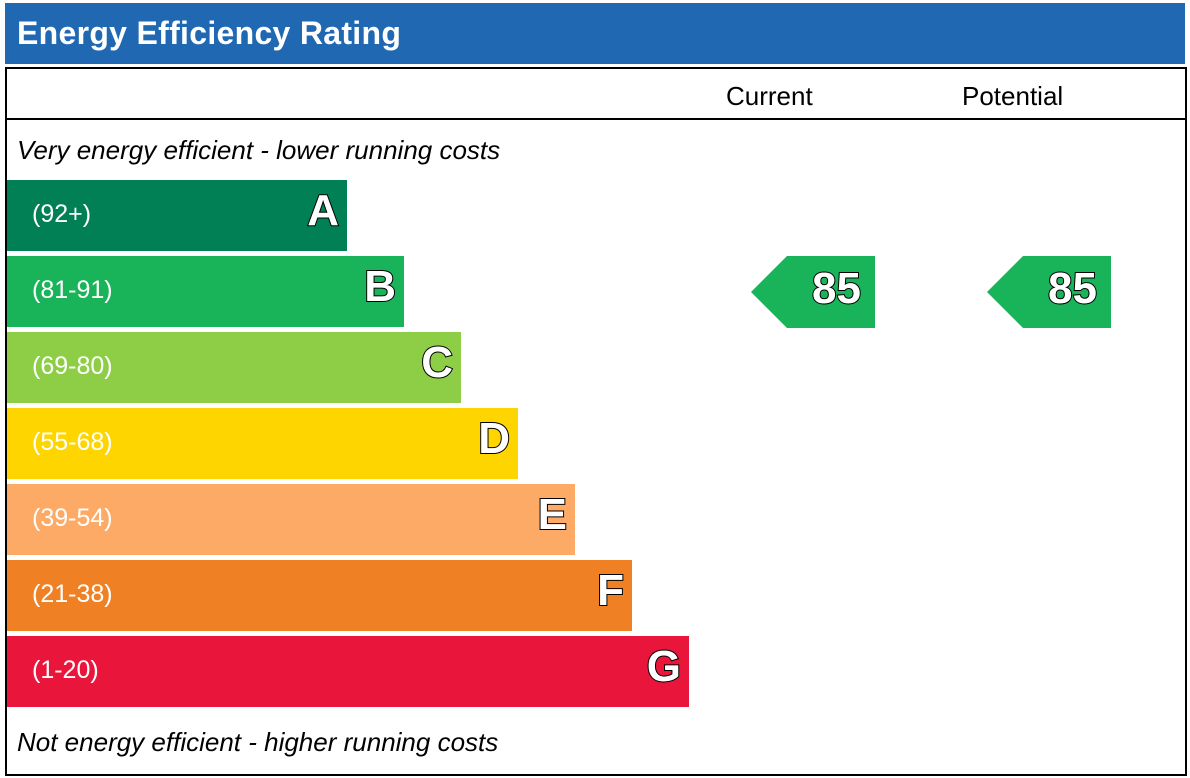  I want to click on band-a: (92+) A, so click(177, 215).